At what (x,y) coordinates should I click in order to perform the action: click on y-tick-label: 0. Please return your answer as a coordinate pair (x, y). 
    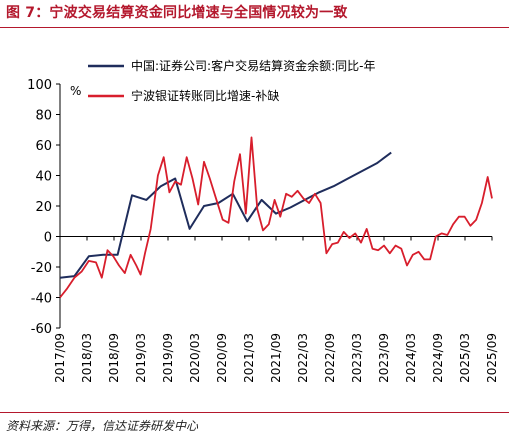
    Looking at the image, I should click on (48, 238).